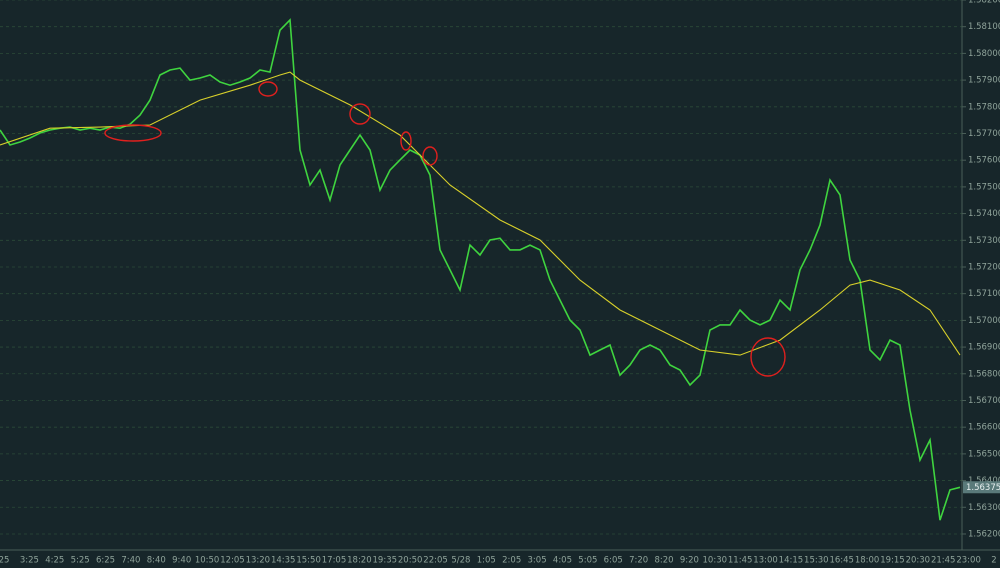  I want to click on x-tick-label: 10:30, so click(715, 561).